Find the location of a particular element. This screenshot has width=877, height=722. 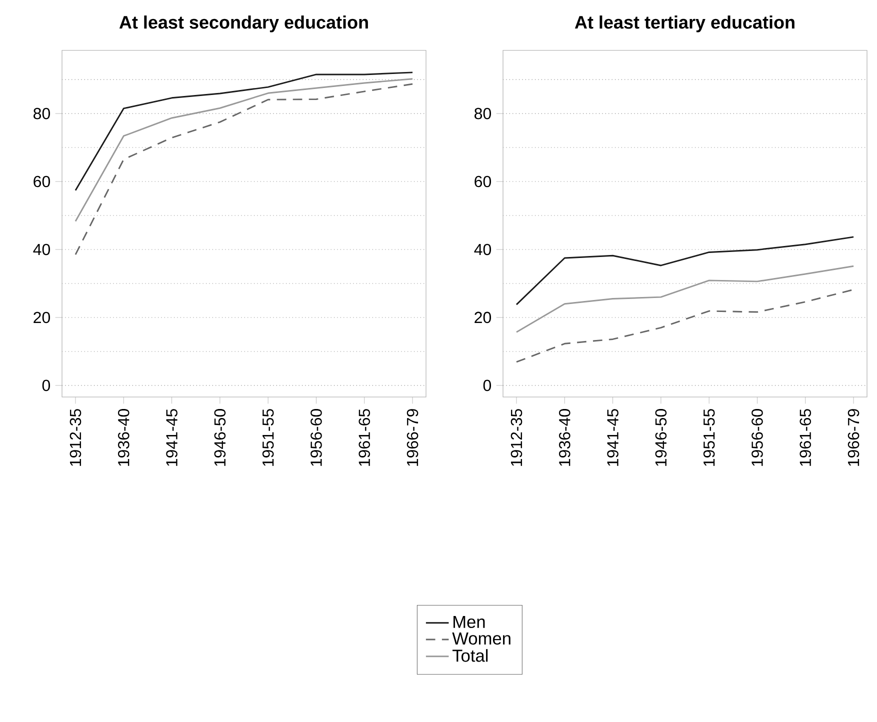

legend-label: Total is located at coordinates (470, 655).